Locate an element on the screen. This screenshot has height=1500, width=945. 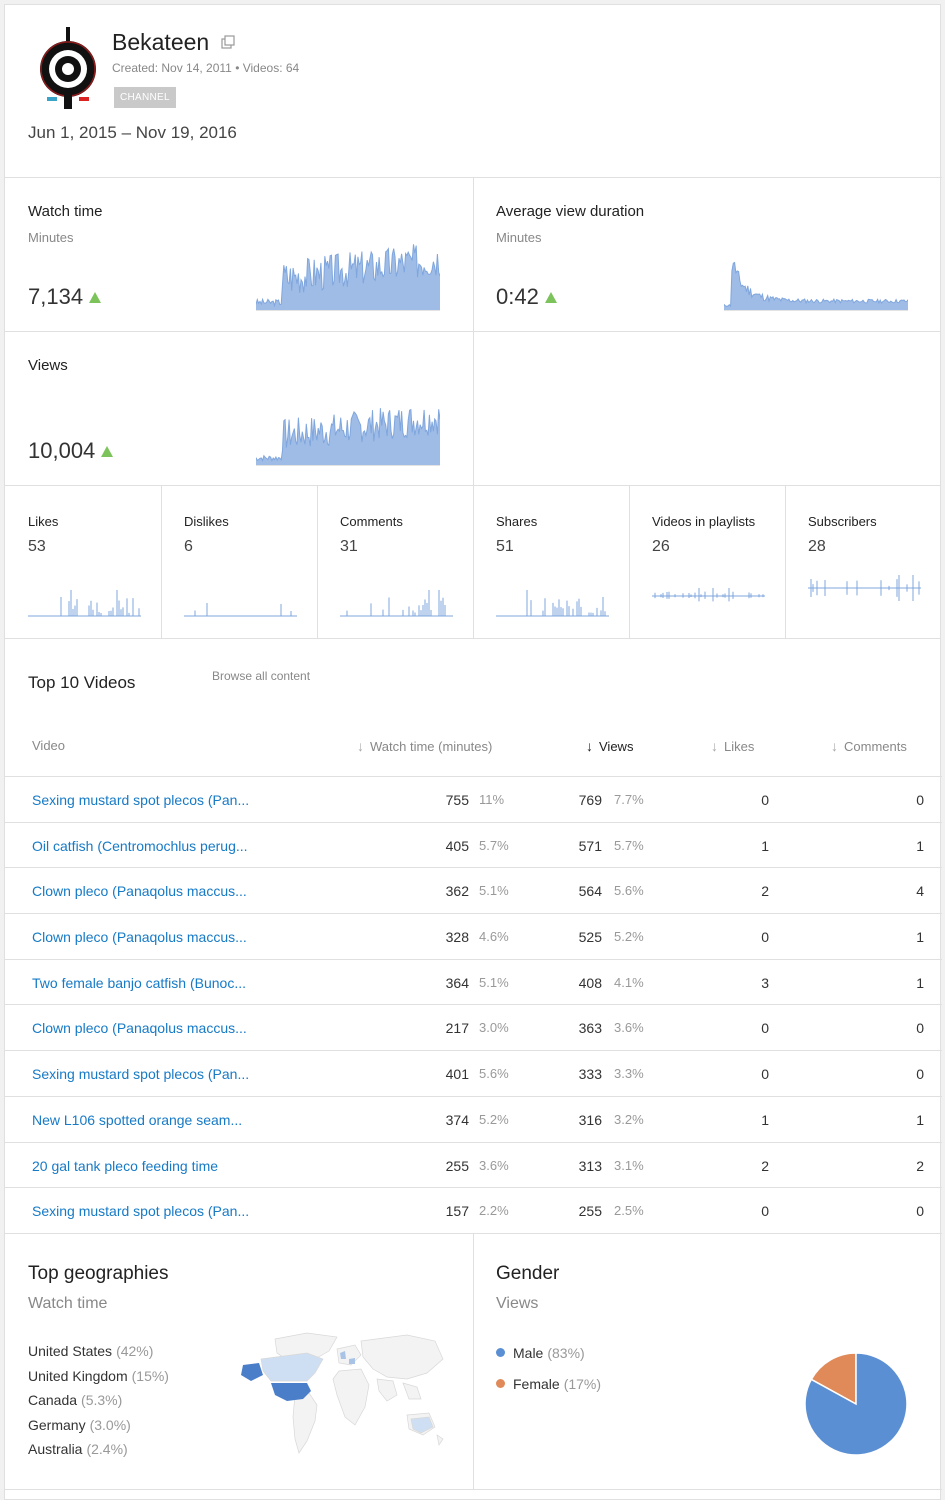
top-geographies-metric: Watch time is located at coordinates (68, 1303).